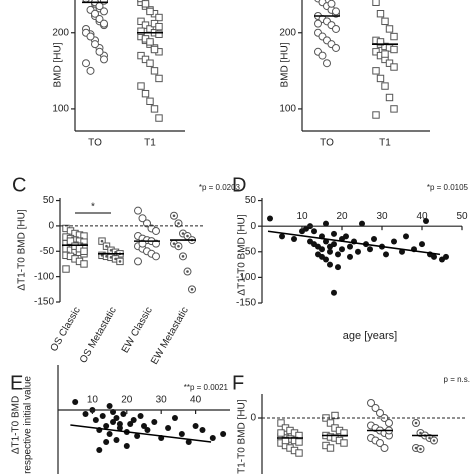 The width and height of the screenshot is (474, 474). What do you see at coordinates (51, 226) in the screenshot?
I see `y-tick-label: 0` at bounding box center [51, 226].